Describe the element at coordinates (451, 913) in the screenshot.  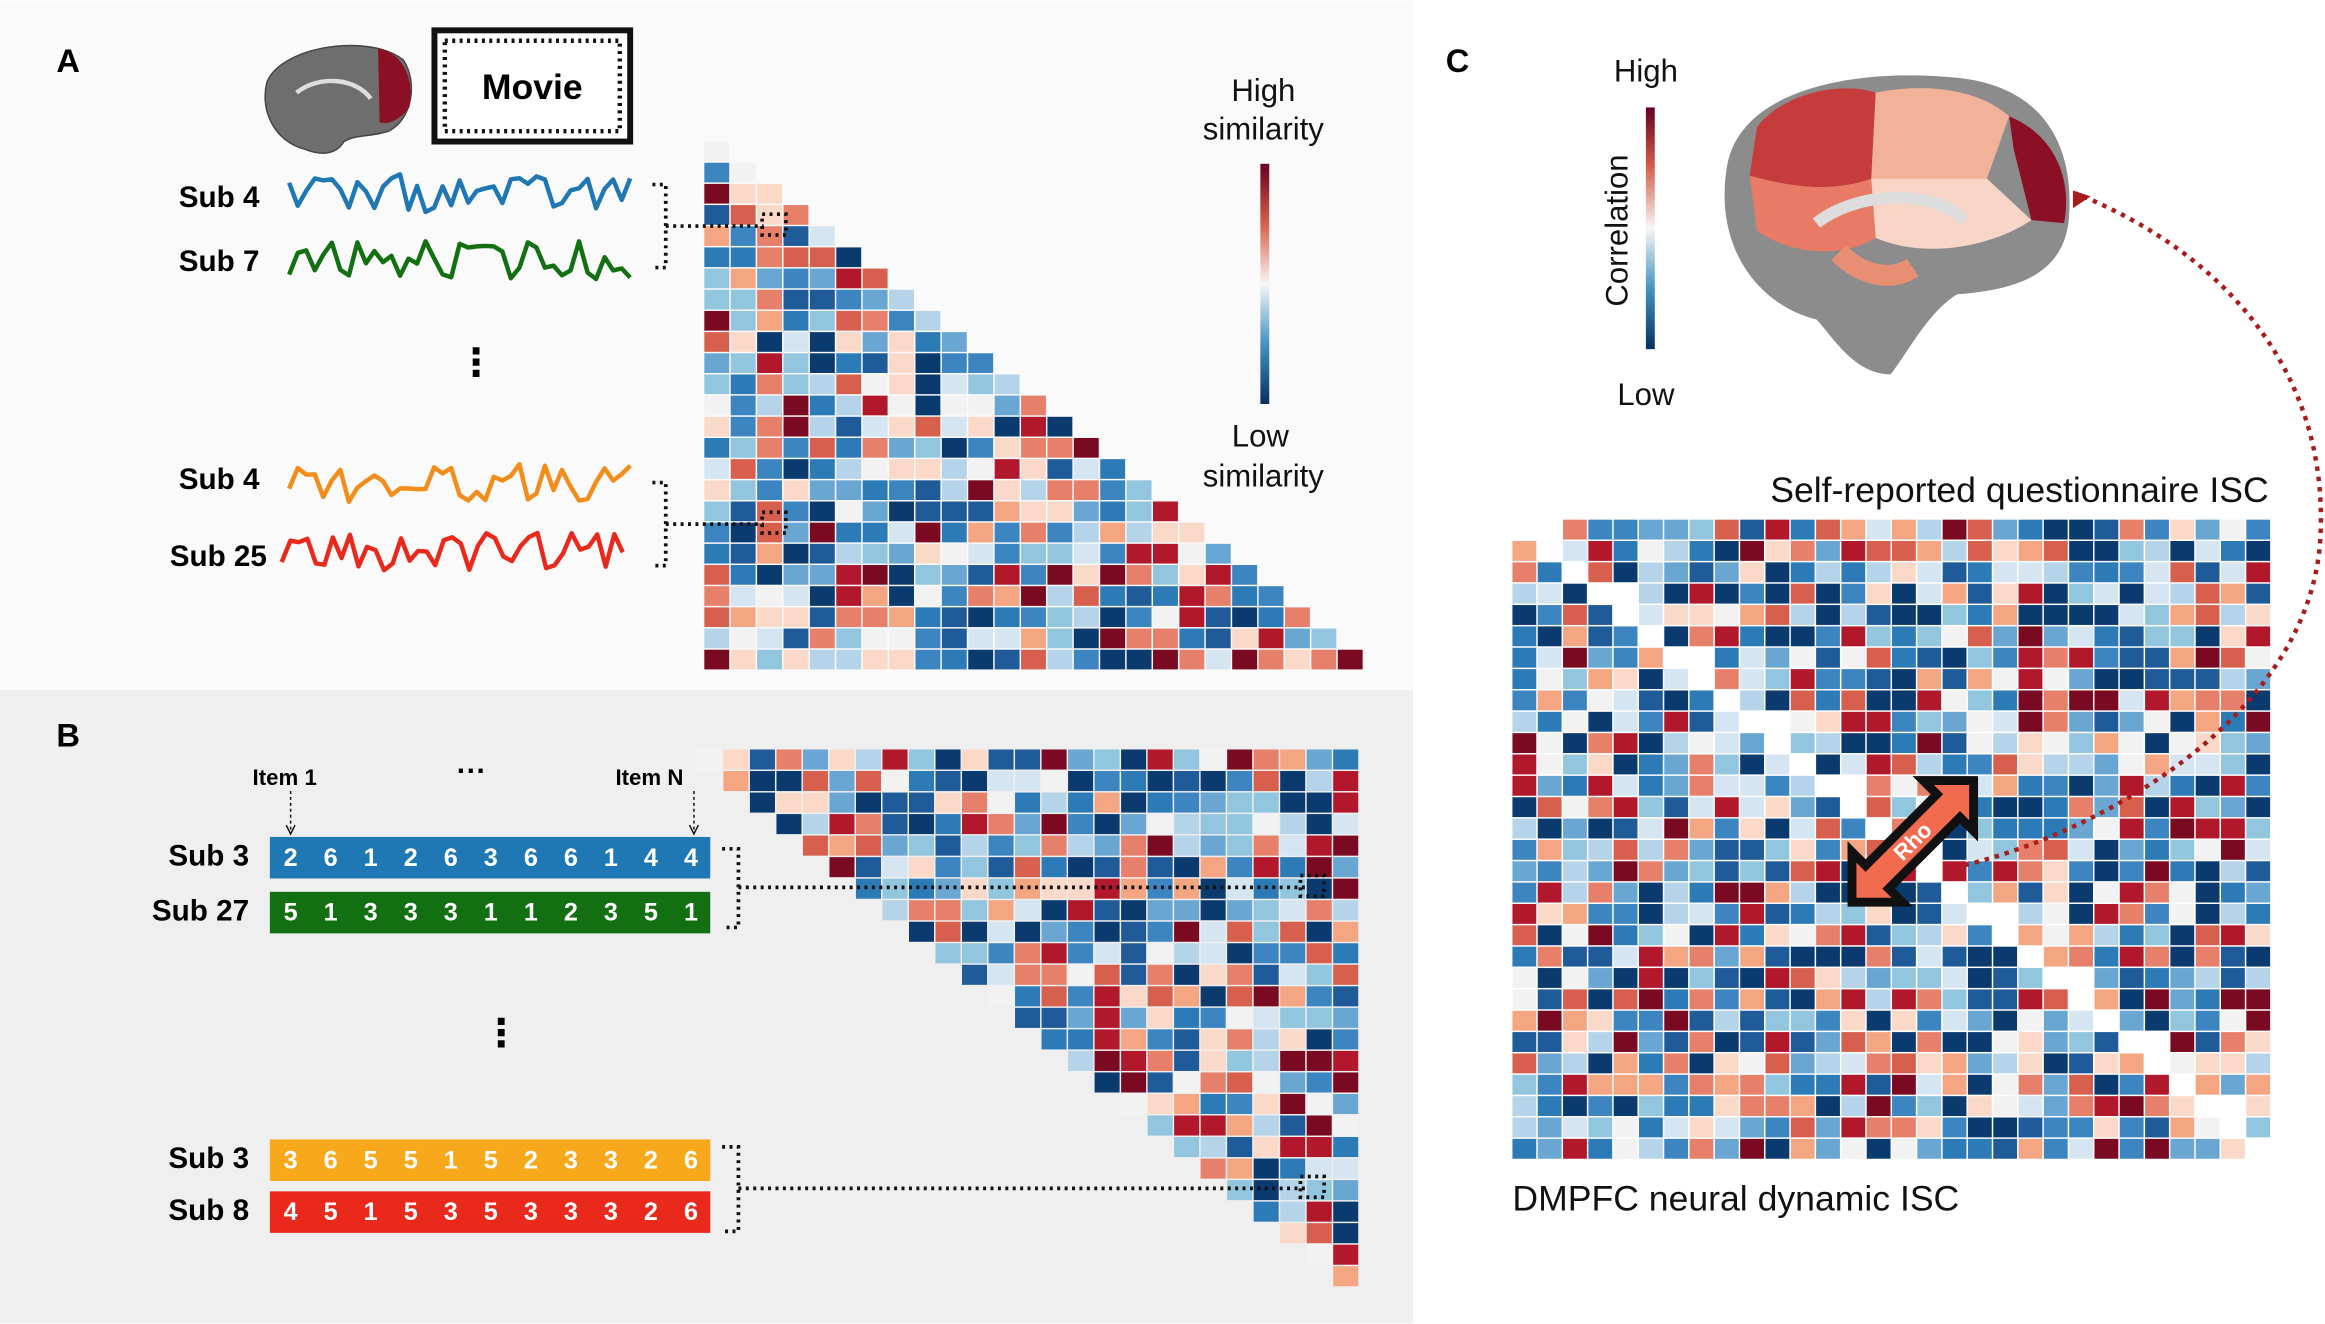
I see `item-value: 3` at that location.